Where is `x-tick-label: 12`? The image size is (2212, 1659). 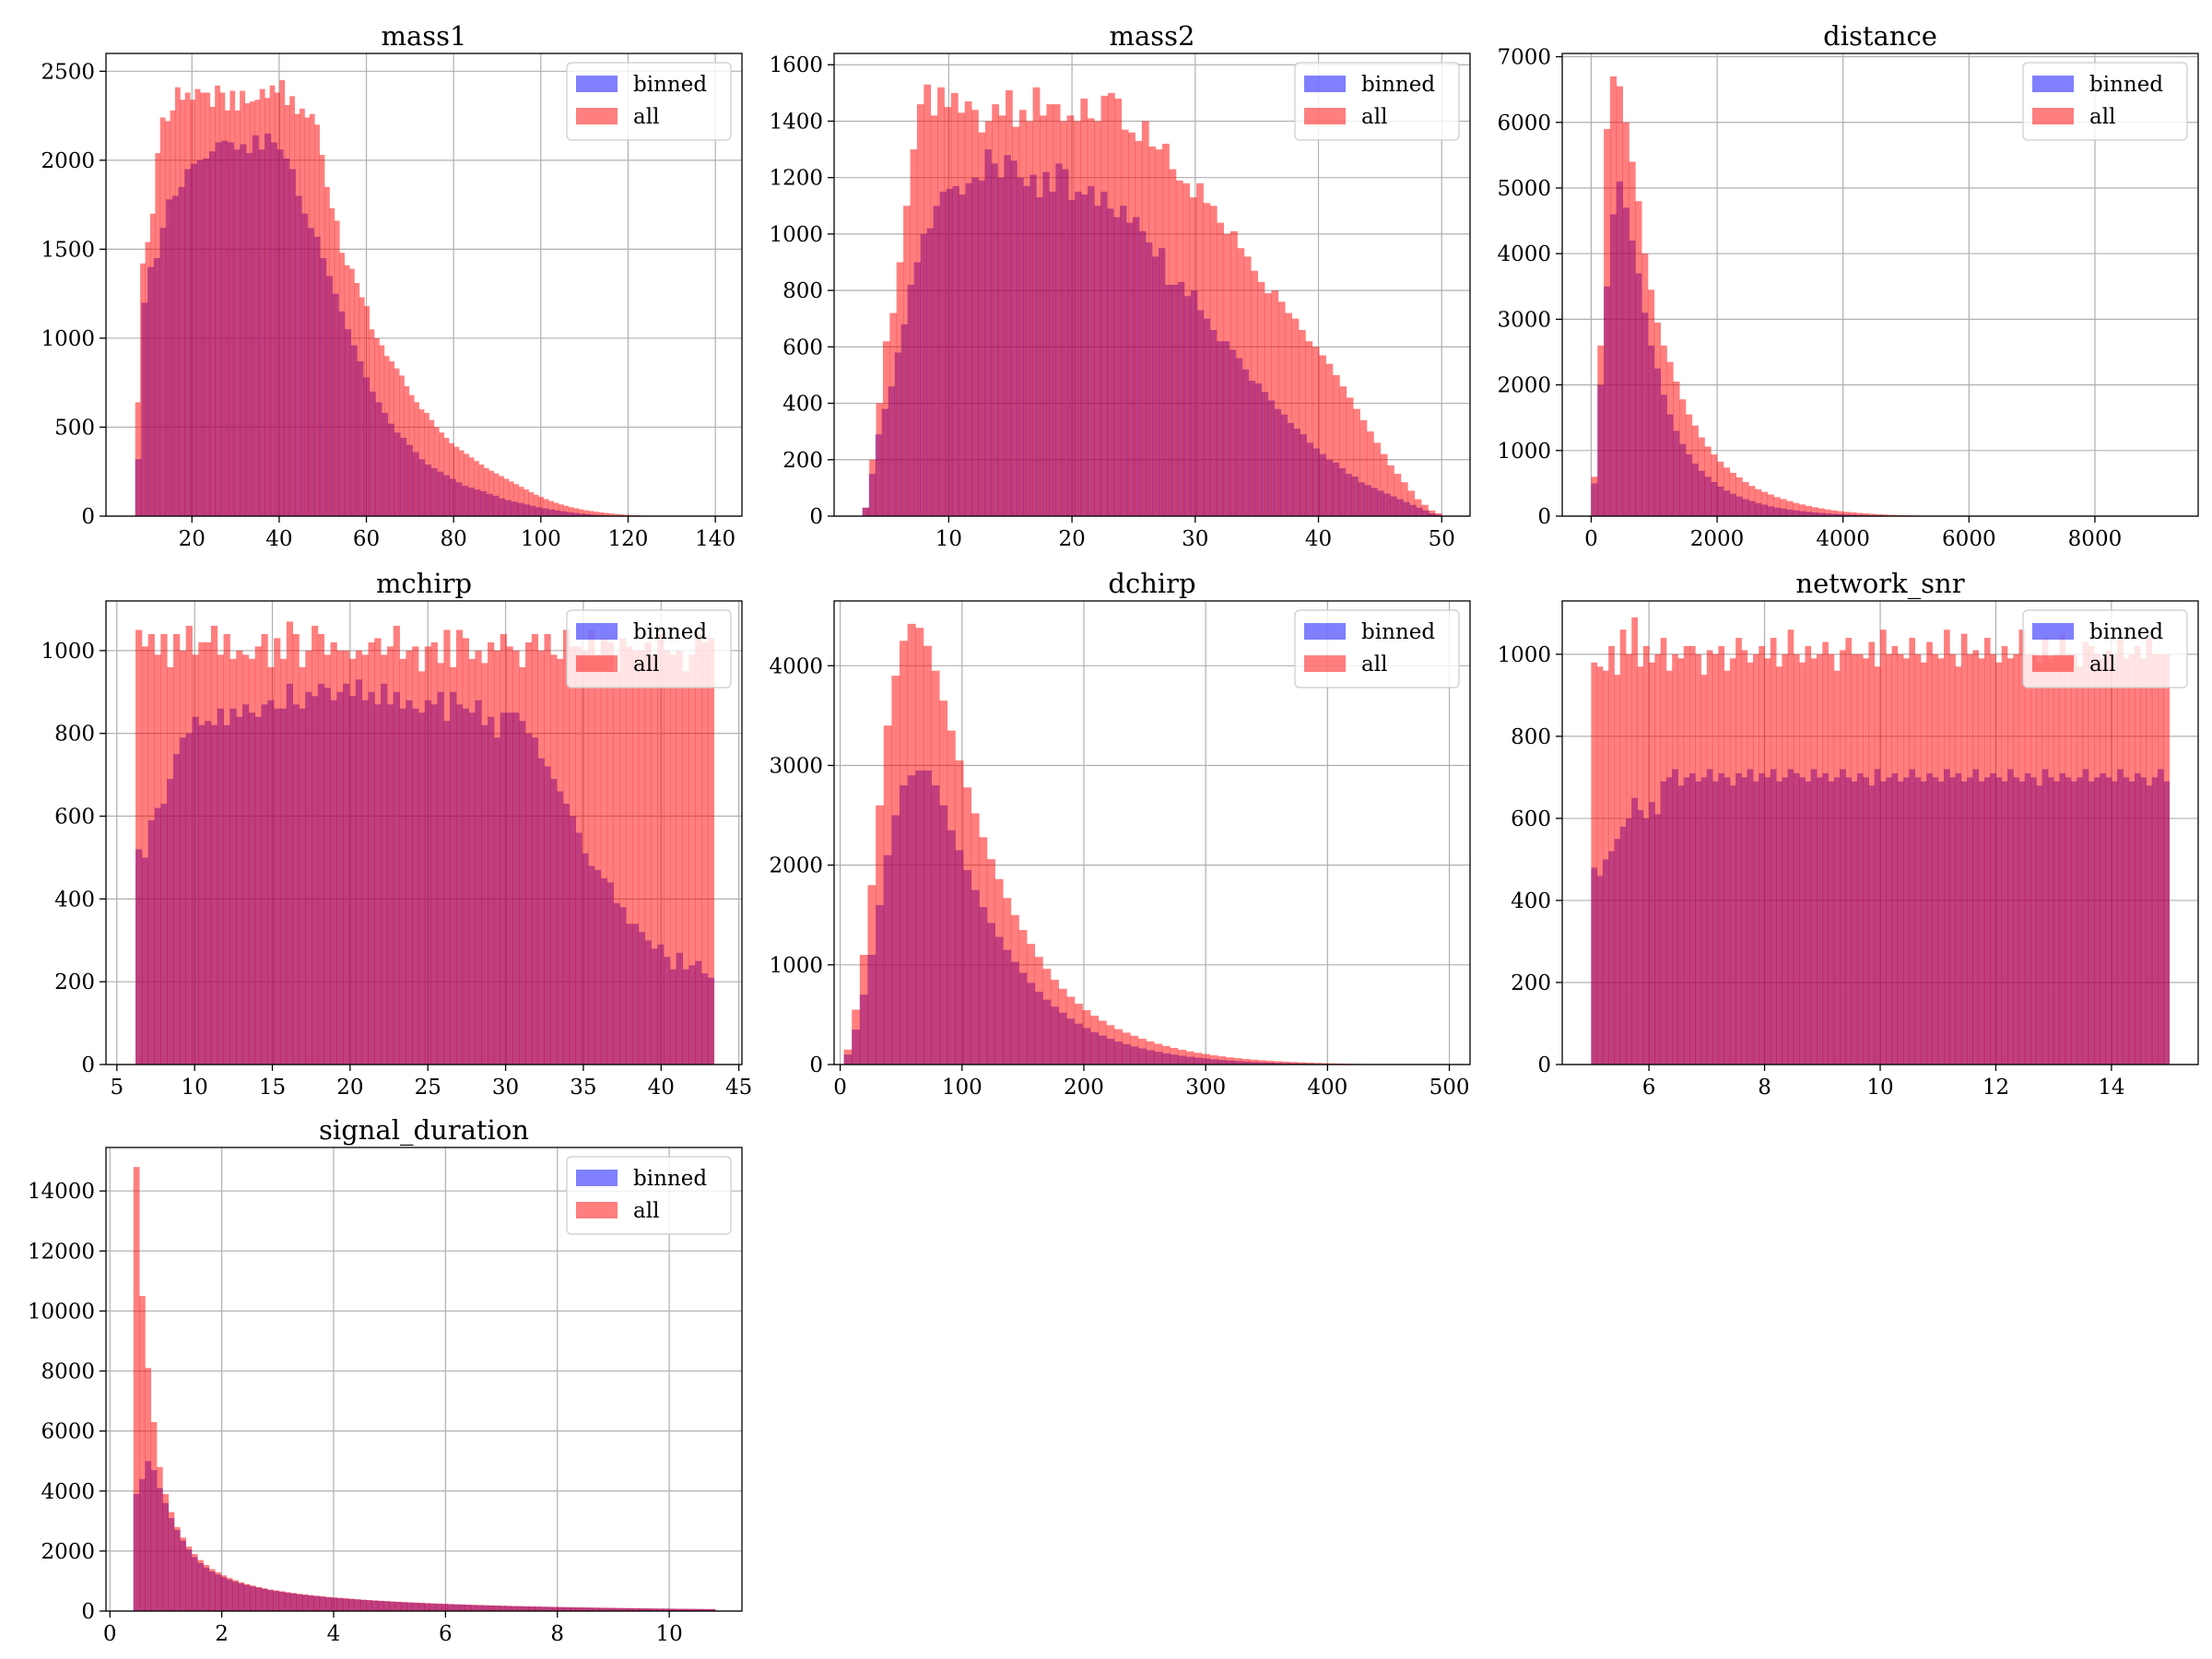
x-tick-label: 12 is located at coordinates (1996, 1088).